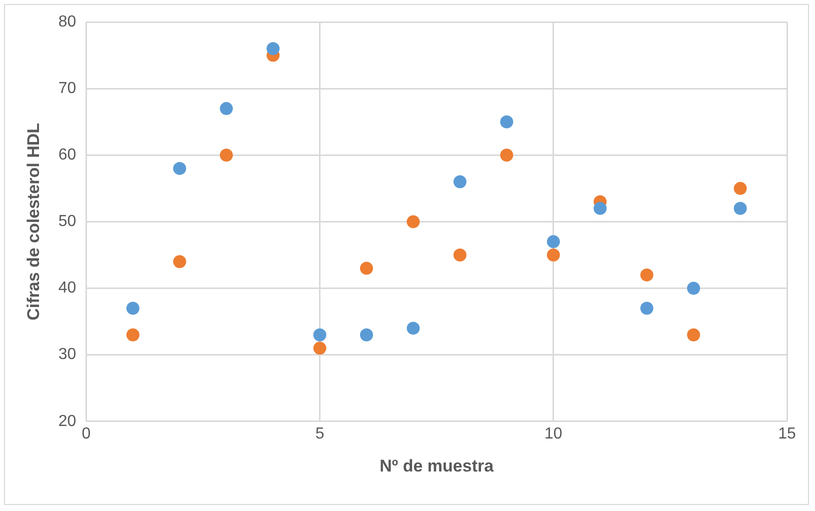 The width and height of the screenshot is (815, 511). I want to click on x-tick-label: 10, so click(553, 433).